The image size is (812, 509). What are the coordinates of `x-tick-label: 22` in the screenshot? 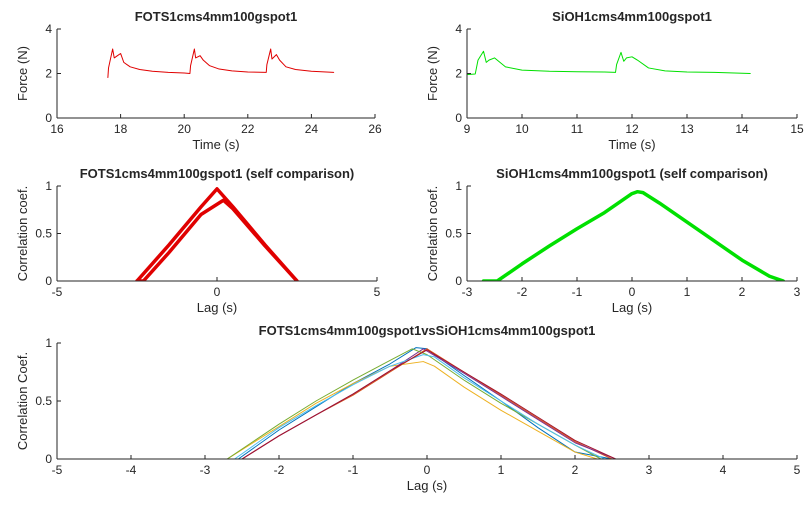 It's located at (248, 129).